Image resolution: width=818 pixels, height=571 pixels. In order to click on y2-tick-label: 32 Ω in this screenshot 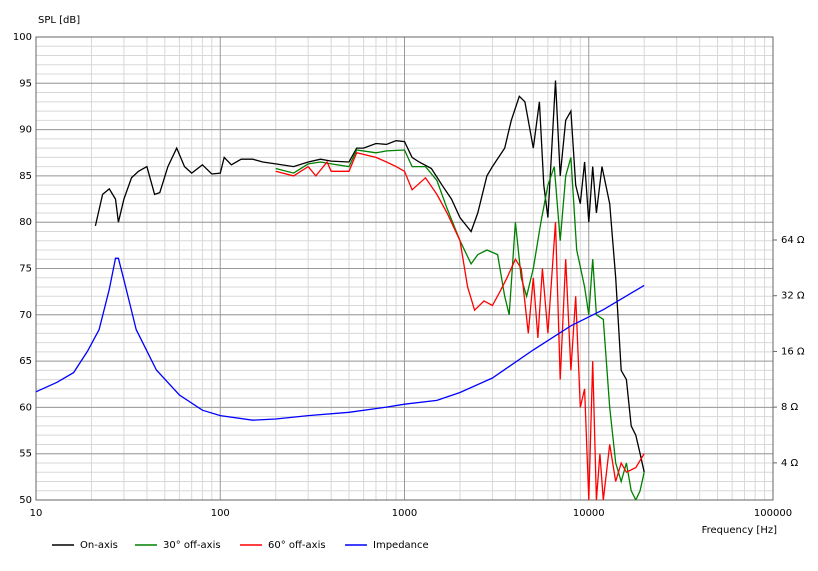, I will do `click(793, 296)`.